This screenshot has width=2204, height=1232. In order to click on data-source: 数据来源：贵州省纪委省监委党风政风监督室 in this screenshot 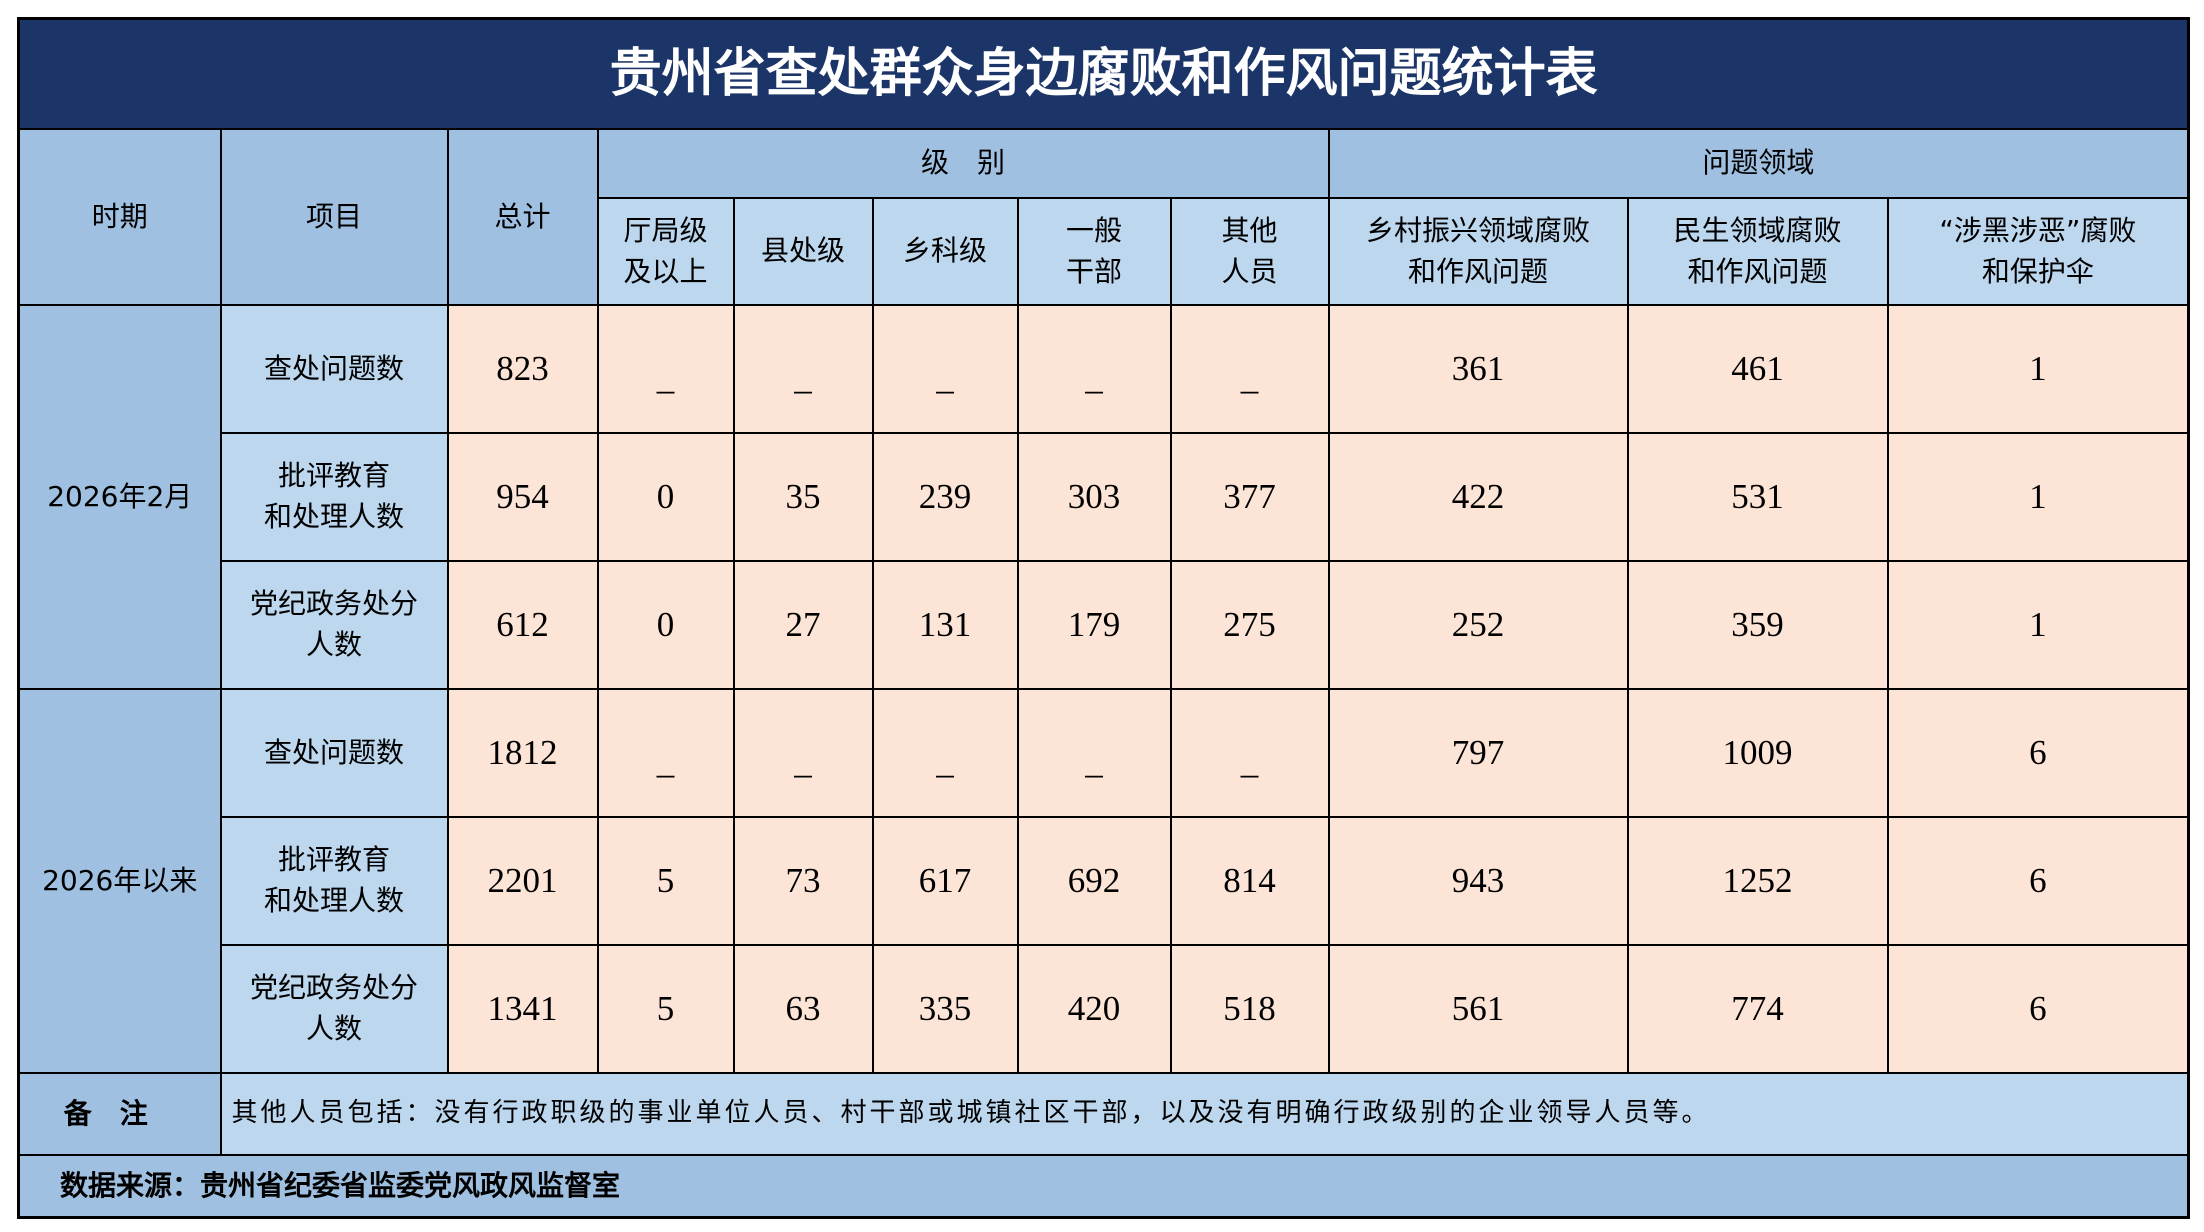, I will do `click(1103, 1186)`.